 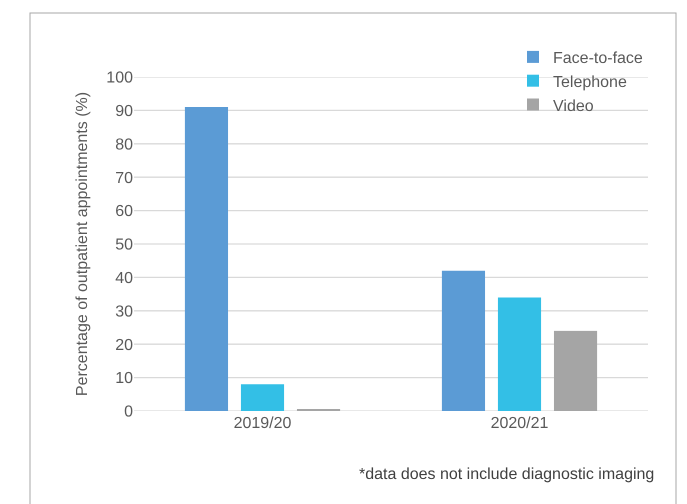 I want to click on text: *data does not include diagnostic imaging, so click(x=506, y=474).